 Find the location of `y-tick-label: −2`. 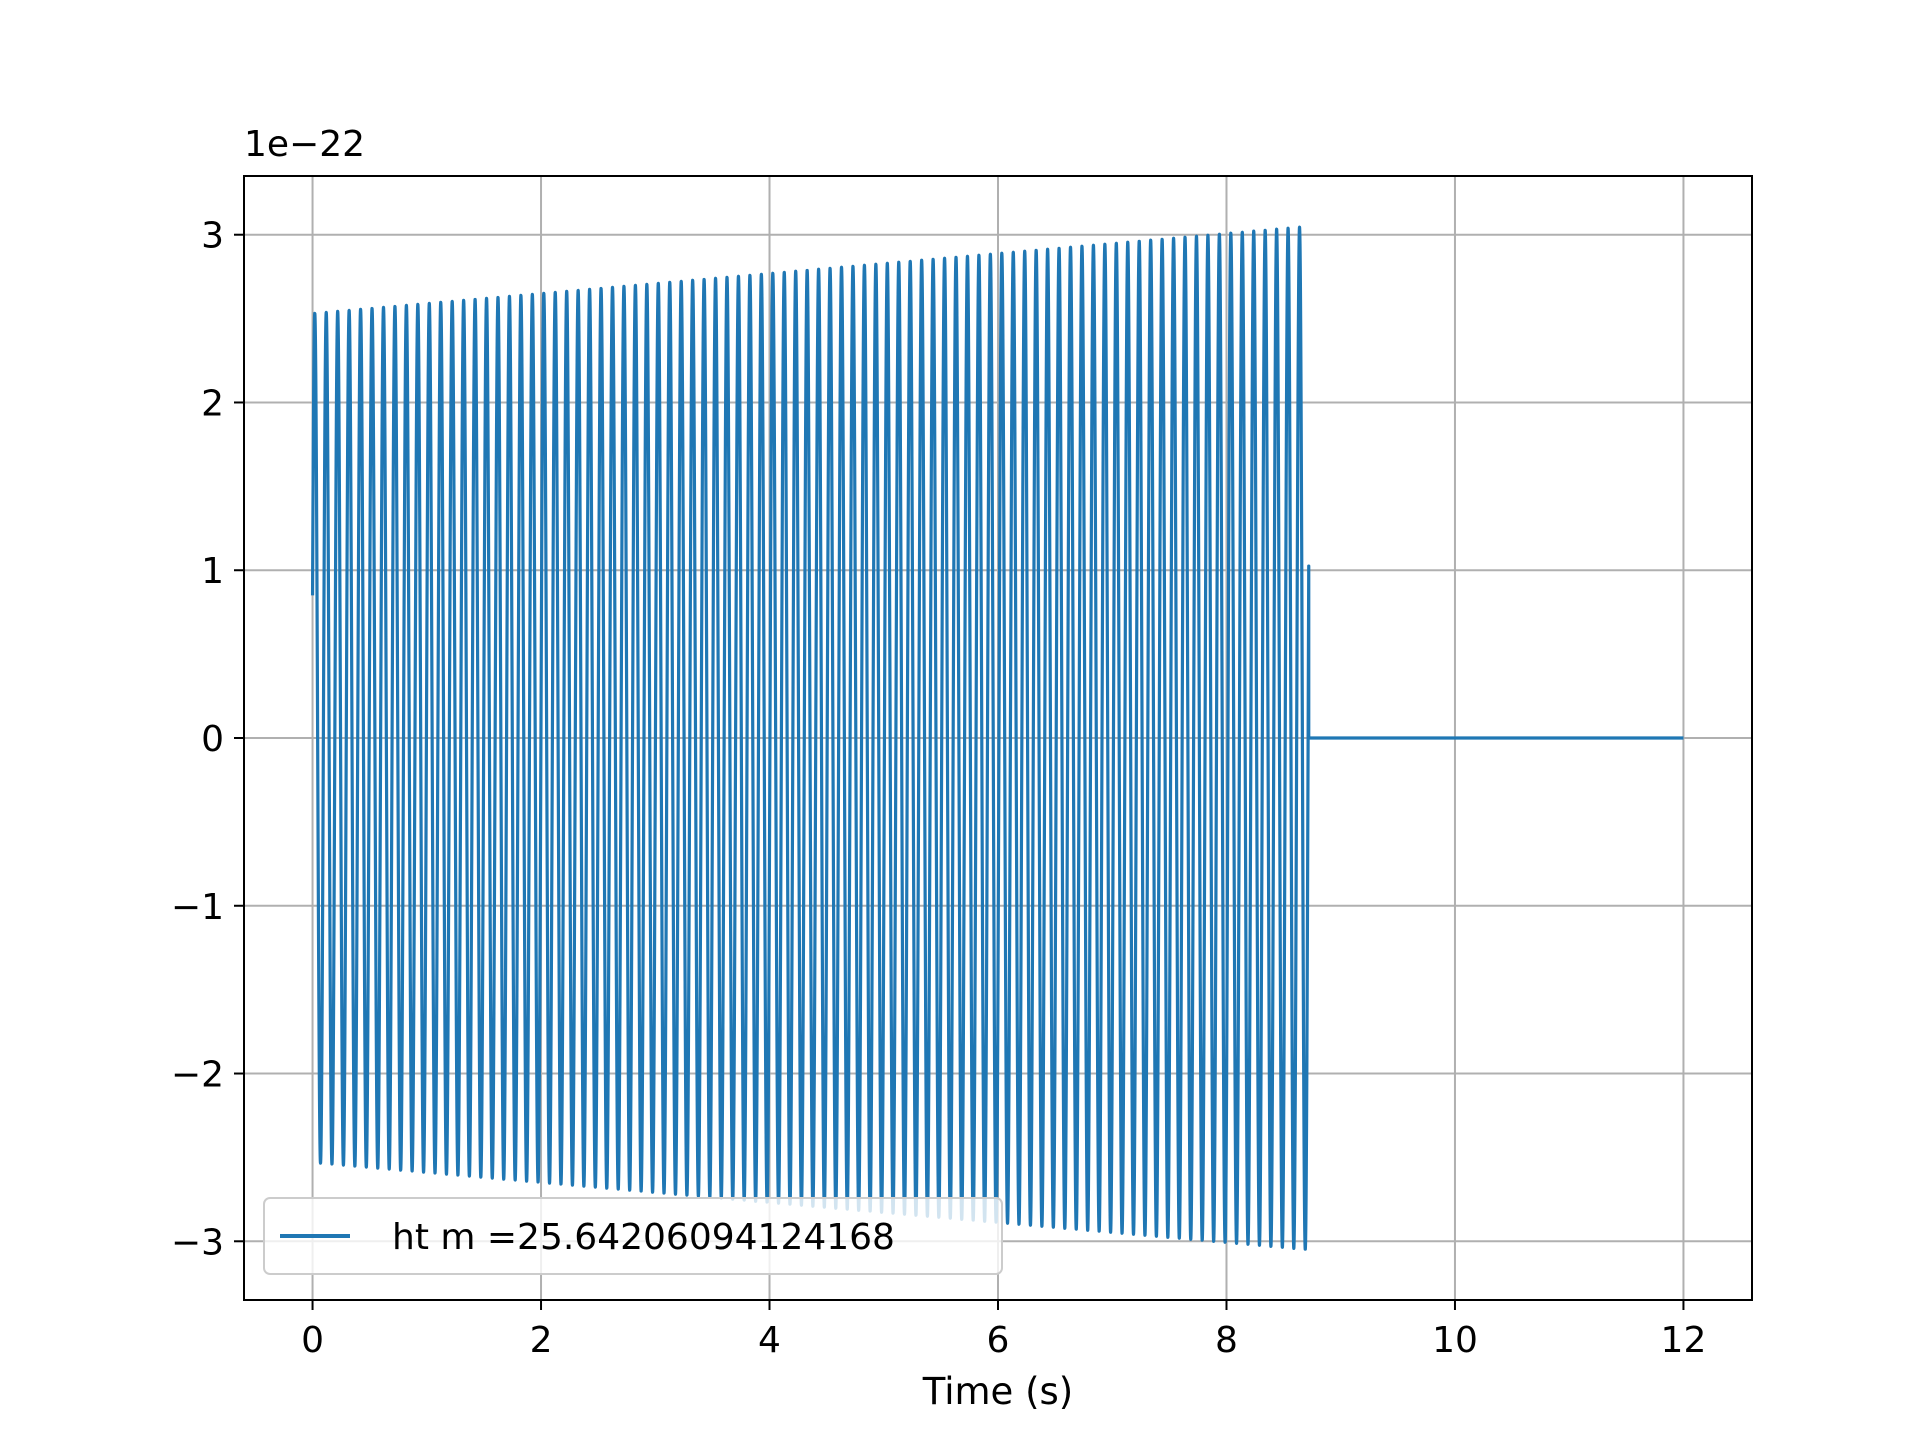

y-tick-label: −2 is located at coordinates (197, 1075).